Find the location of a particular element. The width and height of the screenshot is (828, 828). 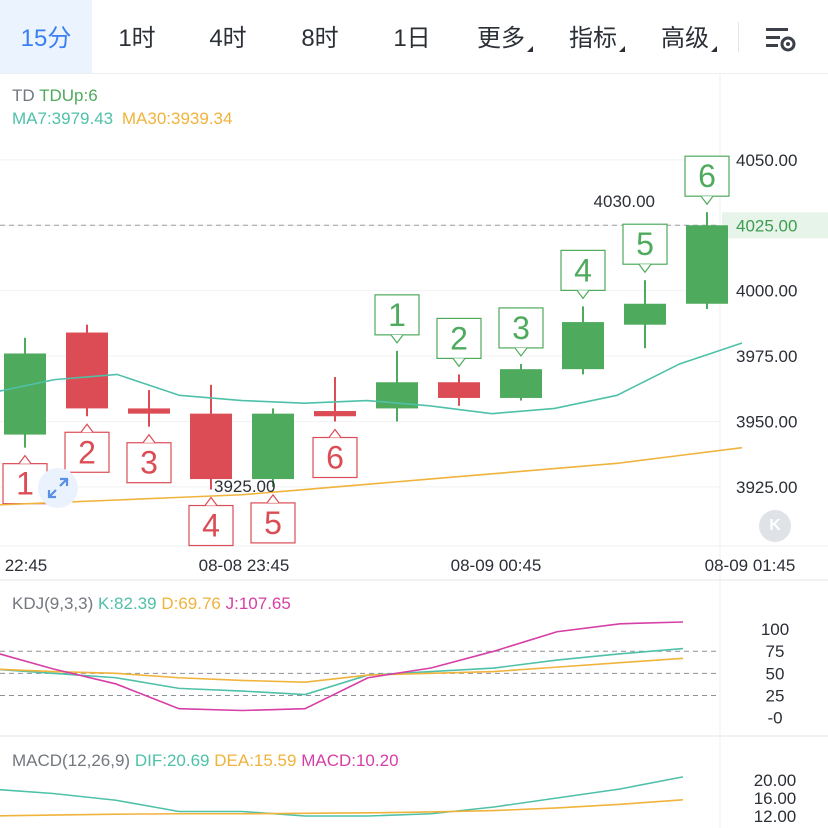

kdj-legend: KDJ(9,3,3) K:82.39 D:69.76 J:107.65 is located at coordinates (151, 604).